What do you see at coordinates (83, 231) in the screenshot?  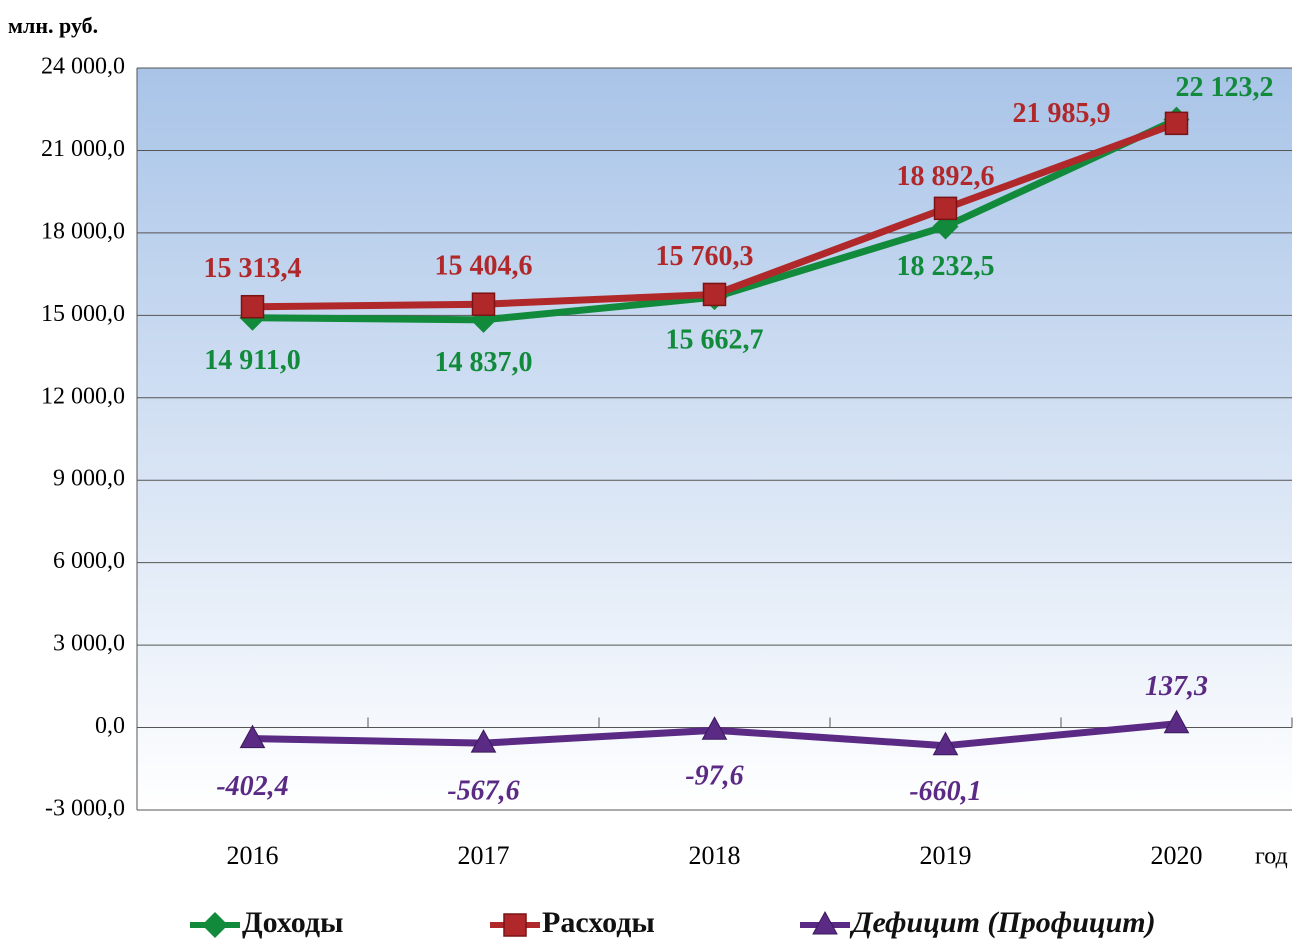 I see `y-tick-label: 18 000,0` at bounding box center [83, 231].